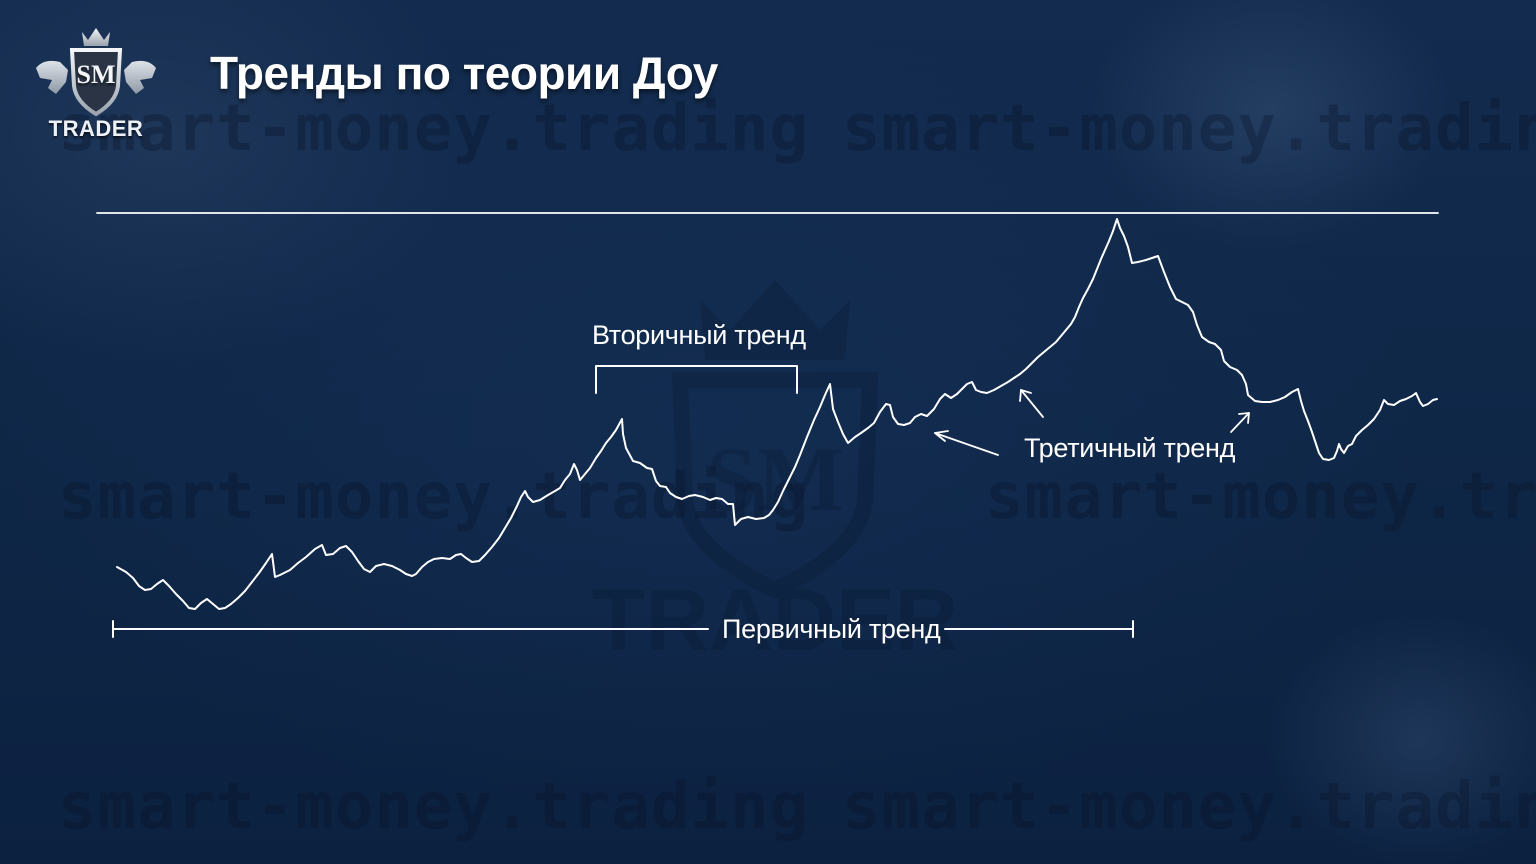 This screenshot has width=1536, height=864. What do you see at coordinates (96, 128) in the screenshot?
I see `logo-name: TRADER` at bounding box center [96, 128].